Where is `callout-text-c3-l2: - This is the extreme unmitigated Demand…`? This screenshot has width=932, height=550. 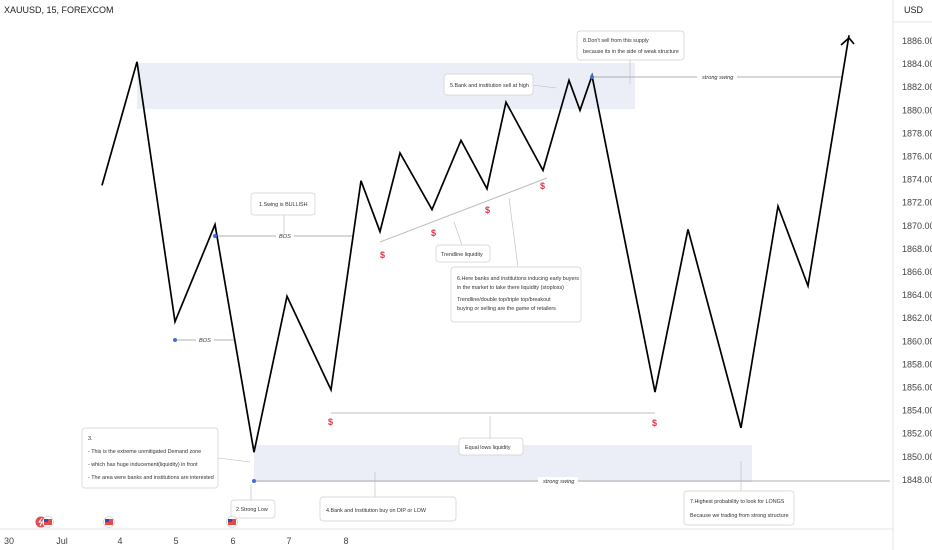
callout-text-c3-l2: - This is the extreme unmitigated Demand… is located at coordinates (144, 452).